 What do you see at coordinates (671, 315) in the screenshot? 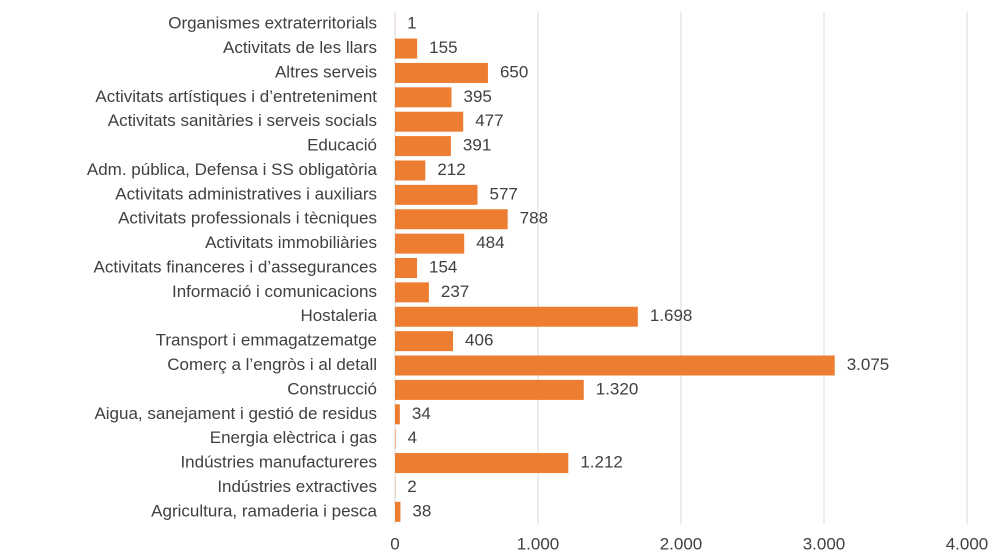
I see `data-label: 1.698` at bounding box center [671, 315].